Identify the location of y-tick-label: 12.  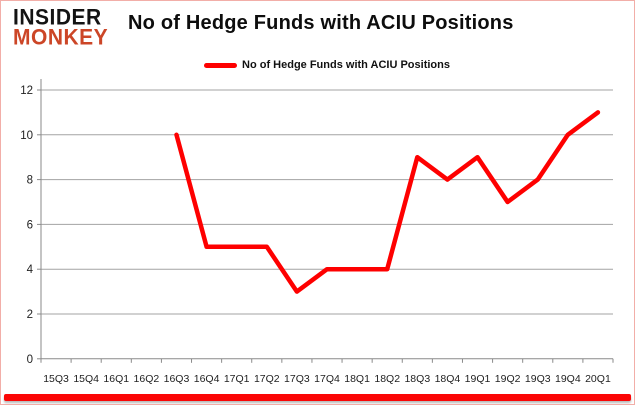
(26, 91).